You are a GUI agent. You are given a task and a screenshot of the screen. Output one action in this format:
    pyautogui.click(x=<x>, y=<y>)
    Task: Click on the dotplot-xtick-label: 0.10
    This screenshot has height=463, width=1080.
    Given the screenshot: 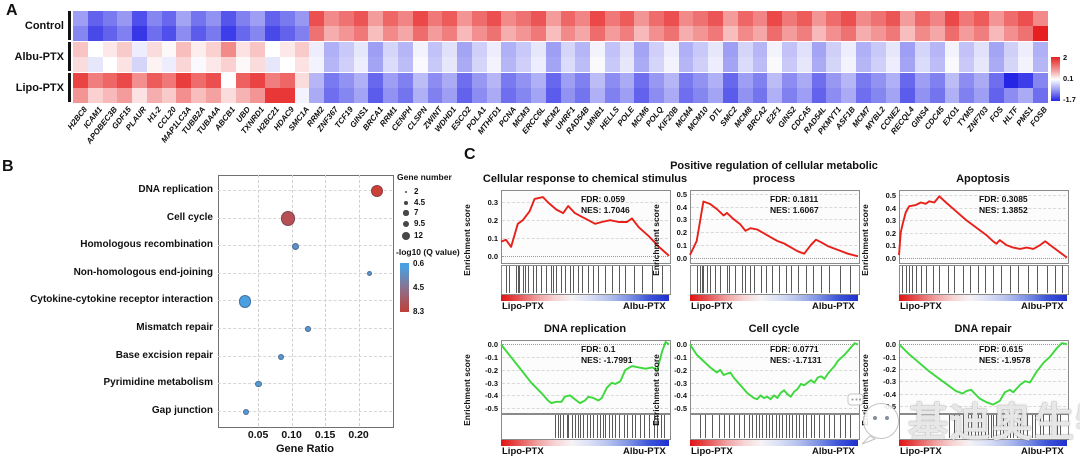 What is the action you would take?
    pyautogui.click(x=291, y=435)
    